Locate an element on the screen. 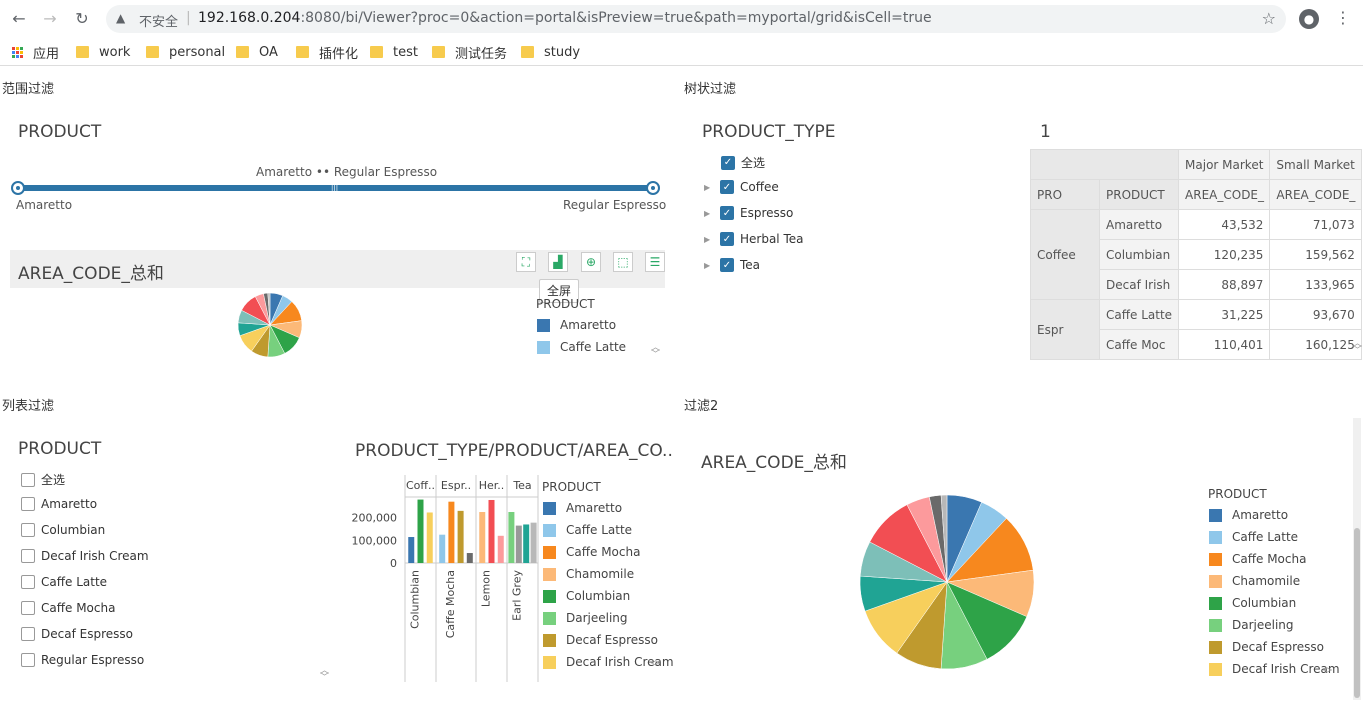 This screenshot has height=705, width=1363. bookmark-item: OA is located at coordinates (257, 52).